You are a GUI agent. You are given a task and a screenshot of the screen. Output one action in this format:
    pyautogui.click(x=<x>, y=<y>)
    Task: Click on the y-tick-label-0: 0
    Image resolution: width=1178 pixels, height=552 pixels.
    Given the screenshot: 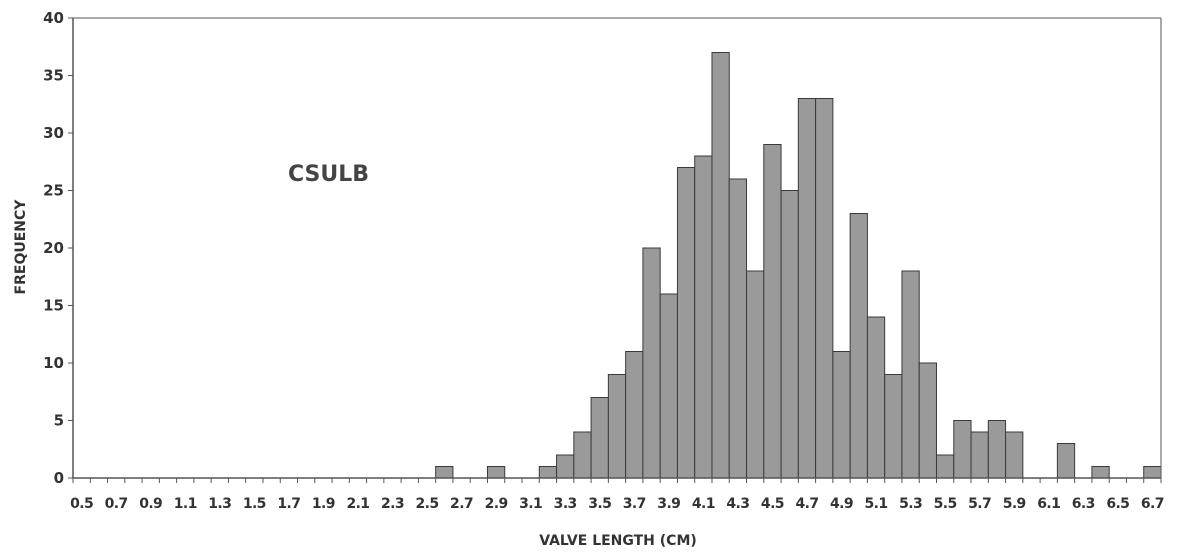 What is the action you would take?
    pyautogui.click(x=59, y=478)
    